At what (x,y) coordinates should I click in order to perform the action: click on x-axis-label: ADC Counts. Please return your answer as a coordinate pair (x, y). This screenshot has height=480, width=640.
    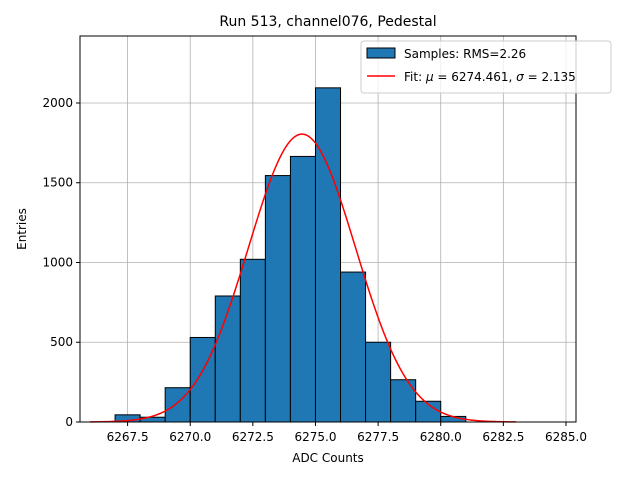
    Looking at the image, I should click on (328, 458).